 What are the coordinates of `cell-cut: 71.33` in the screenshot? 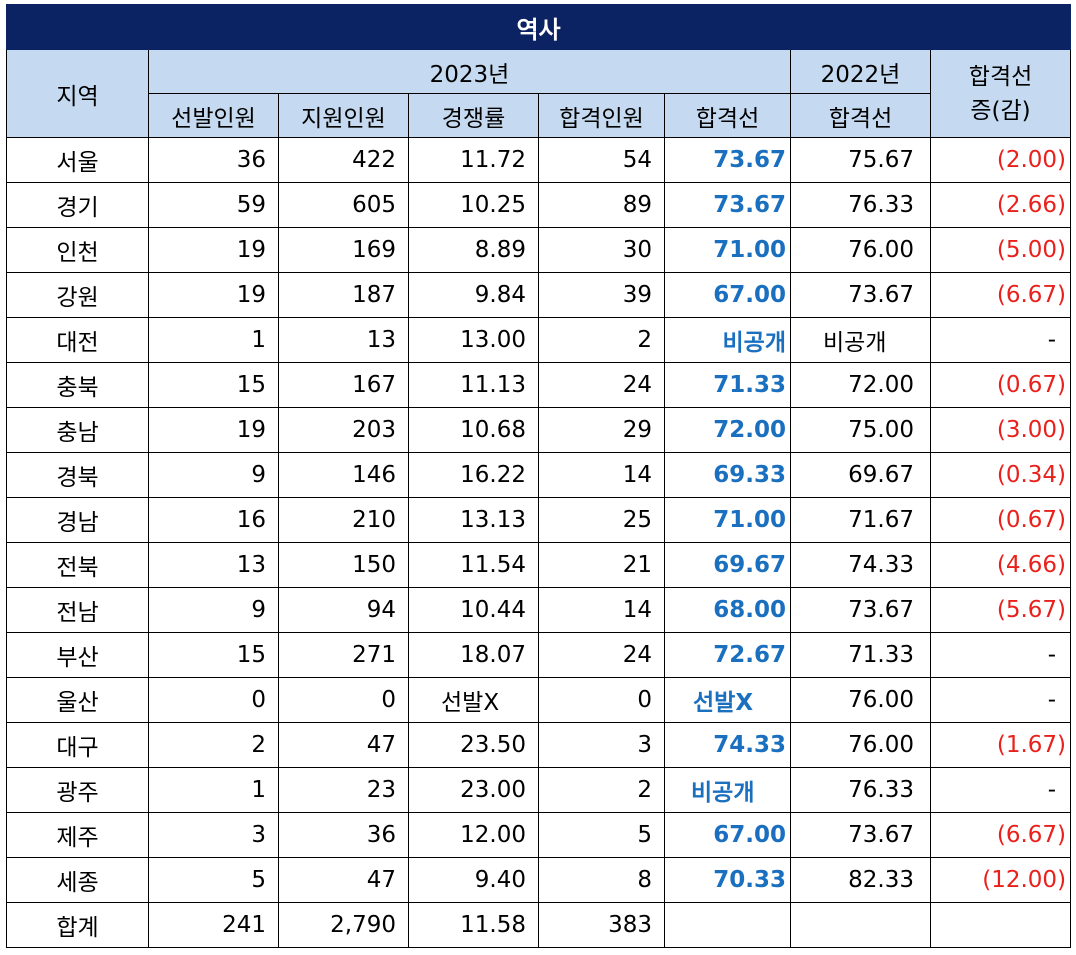 It's located at (727, 385).